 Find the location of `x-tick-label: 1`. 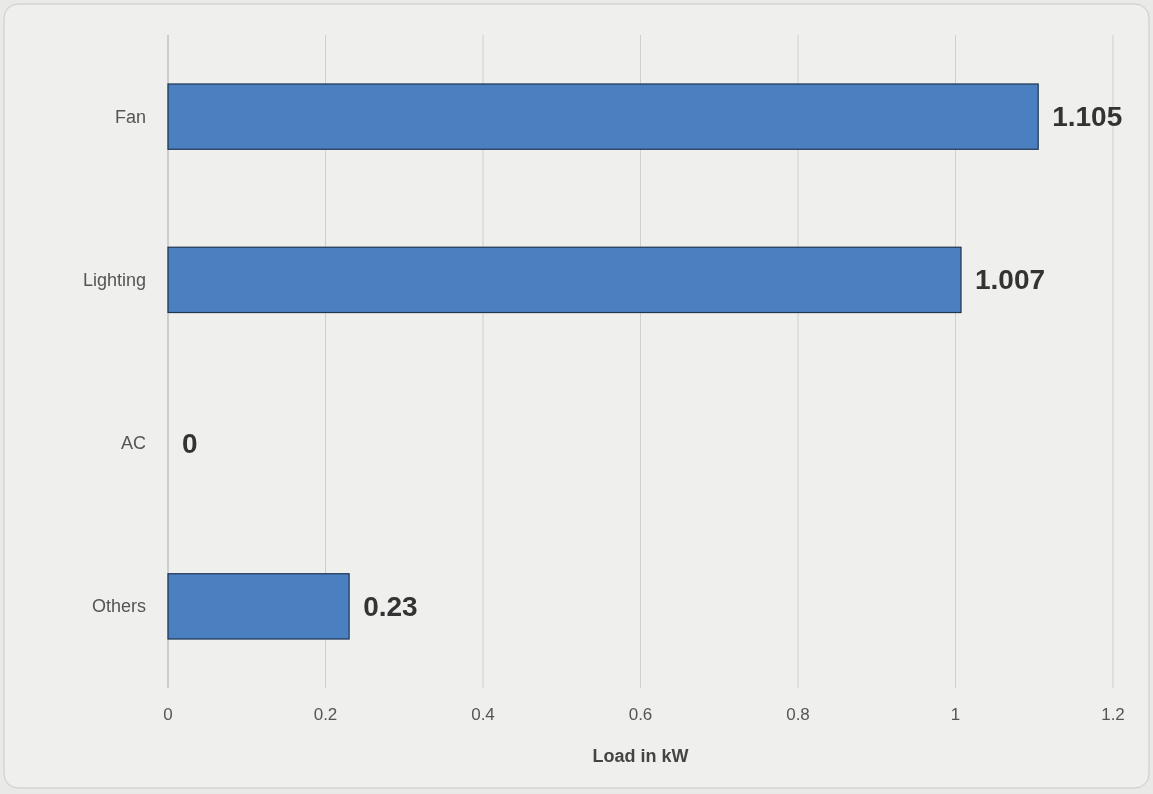

x-tick-label: 1 is located at coordinates (955, 714).